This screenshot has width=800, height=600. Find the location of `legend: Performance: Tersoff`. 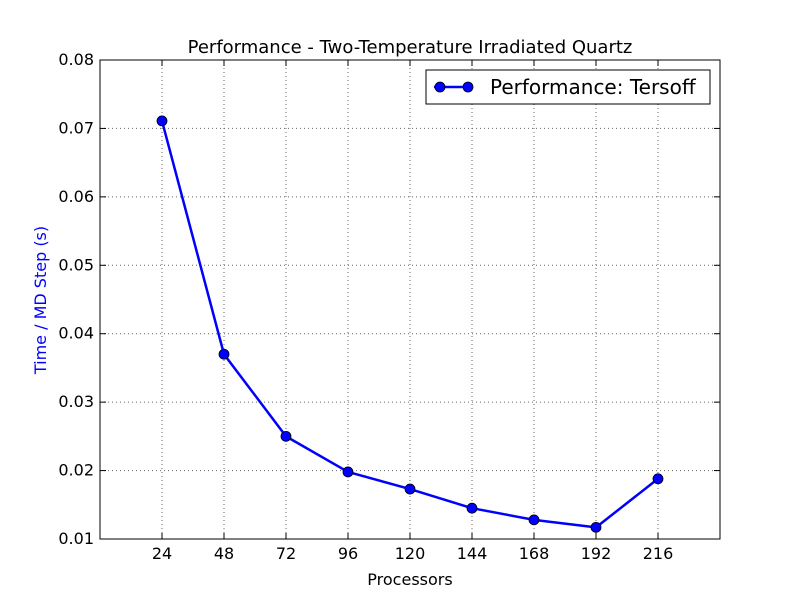

legend: Performance: Tersoff is located at coordinates (568, 87).